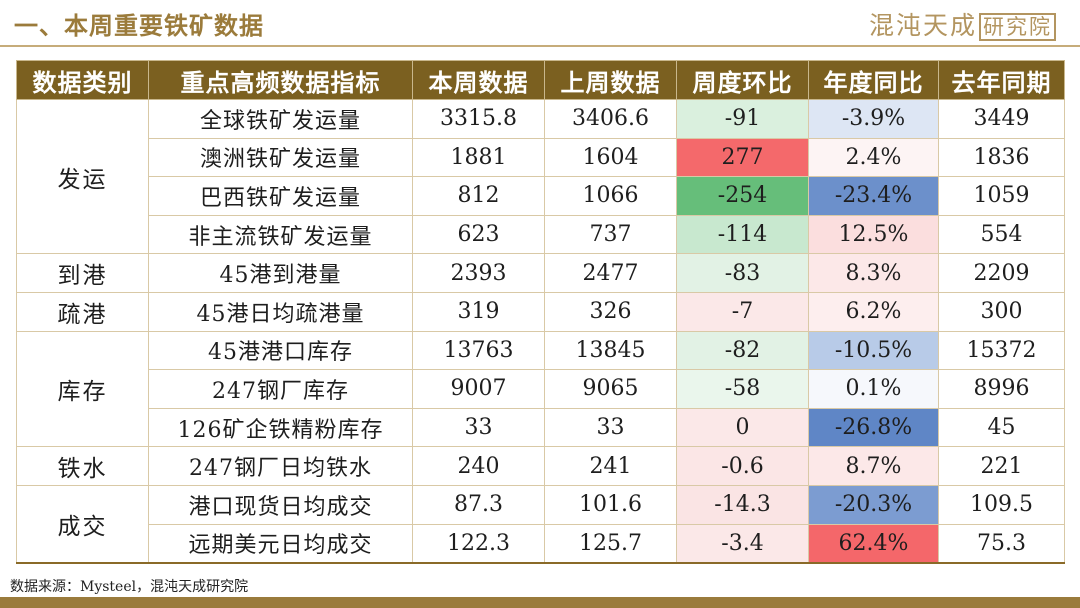 The height and width of the screenshot is (608, 1080). I want to click on cell-wow: -7, so click(742, 311).